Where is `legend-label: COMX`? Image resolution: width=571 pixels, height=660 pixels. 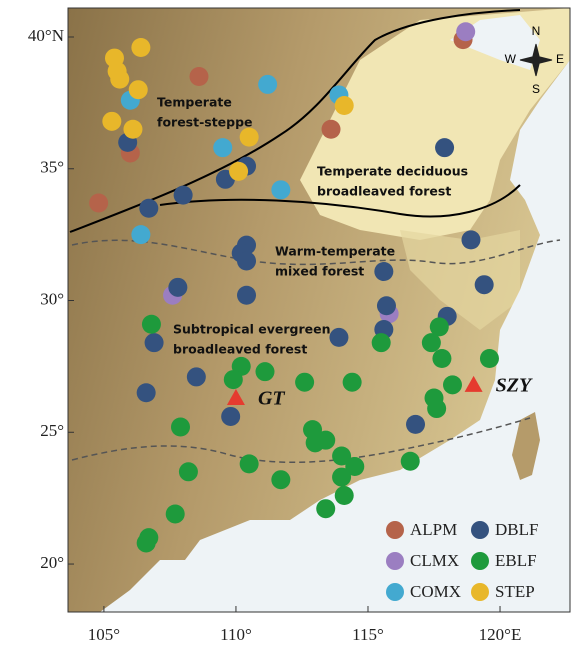
legend-label: COMX is located at coordinates (435, 591).